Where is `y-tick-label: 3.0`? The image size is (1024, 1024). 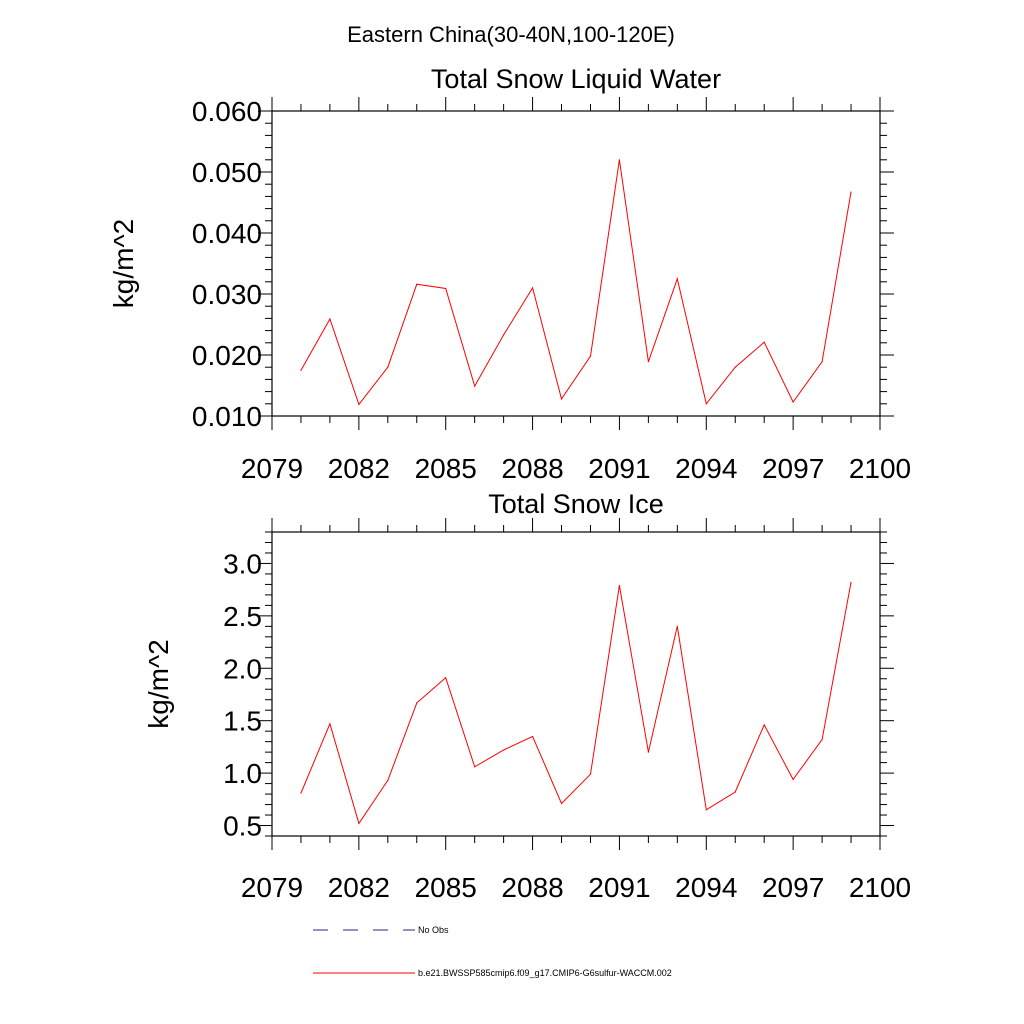 y-tick-label: 3.0 is located at coordinates (242, 563).